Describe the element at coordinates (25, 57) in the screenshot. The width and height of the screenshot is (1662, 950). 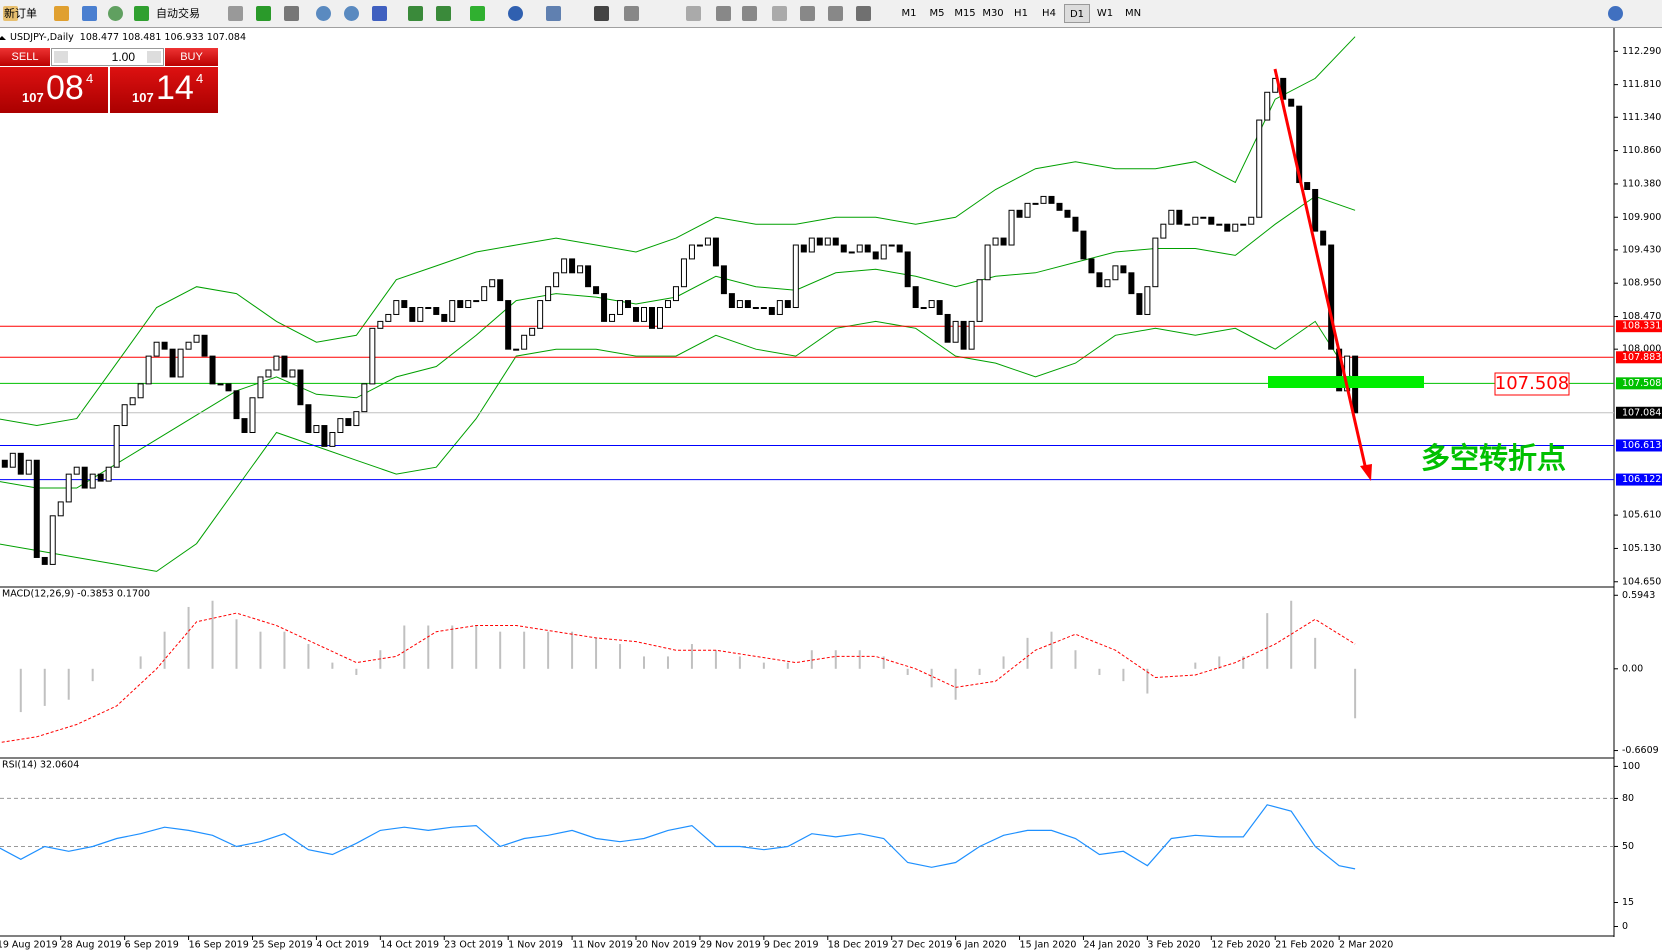
I see `sell-button: SELL` at that location.